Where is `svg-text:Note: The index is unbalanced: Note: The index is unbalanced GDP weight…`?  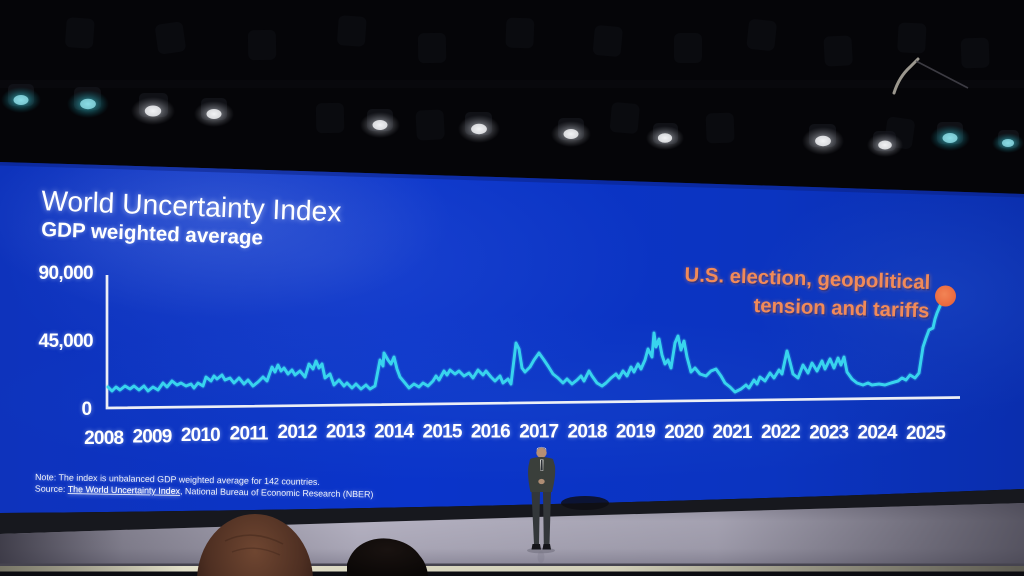 svg-text:Note: The index is unbalanced: Note: The index is unbalanced GDP weight… is located at coordinates (177, 479).